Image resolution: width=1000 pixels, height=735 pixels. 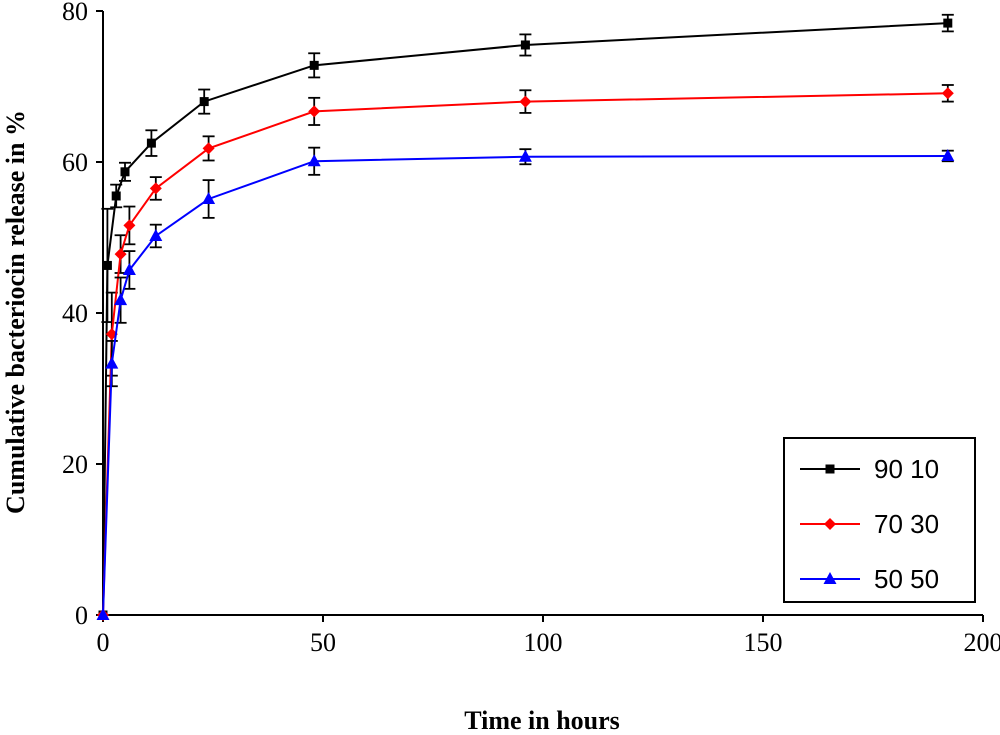 What do you see at coordinates (81, 615) in the screenshot?
I see `y-tick-label: 0` at bounding box center [81, 615].